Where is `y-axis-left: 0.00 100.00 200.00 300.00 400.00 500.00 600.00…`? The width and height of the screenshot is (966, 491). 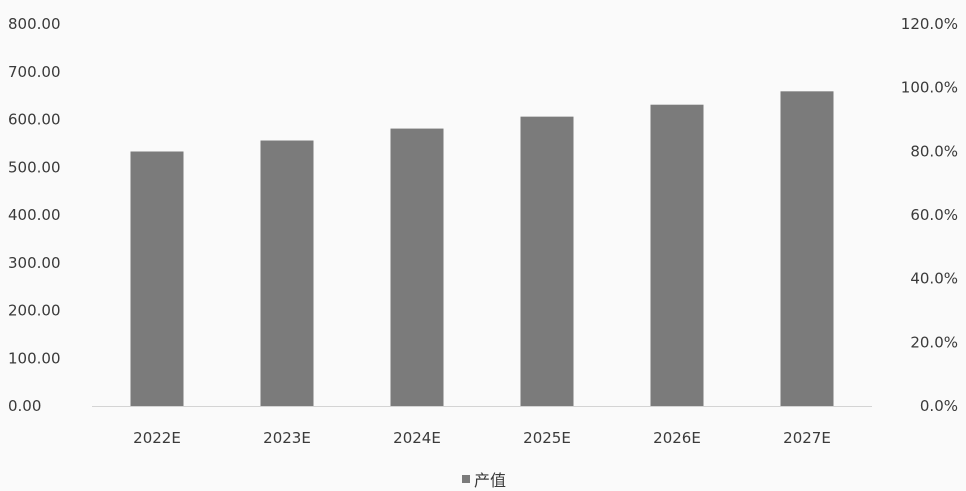
y-axis-left: 0.00 100.00 200.00 300.00 400.00 500.00 600.00… is located at coordinates (34, 215).